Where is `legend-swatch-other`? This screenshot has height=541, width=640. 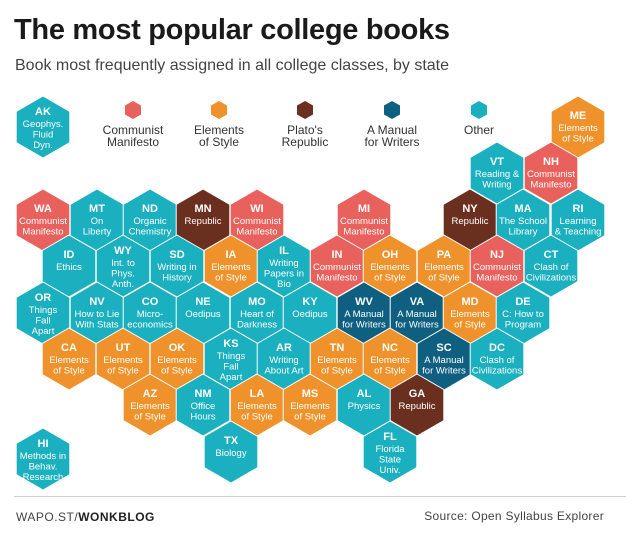
legend-swatch-other is located at coordinates (479, 110).